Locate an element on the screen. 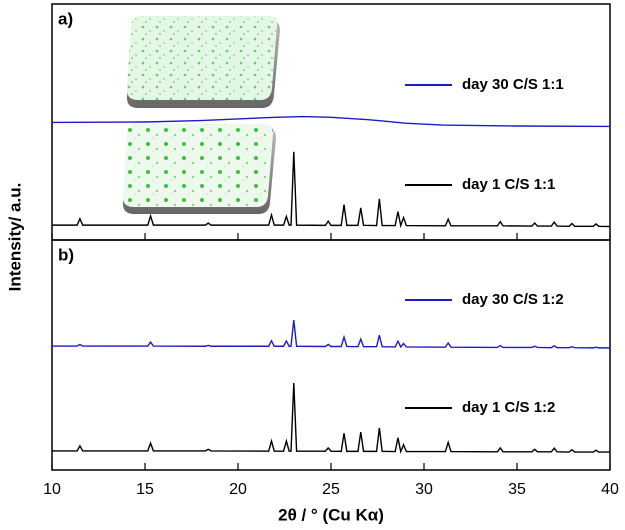 This screenshot has height=530, width=625. legend-label: day 30 C/S 1:2 is located at coordinates (513, 299).